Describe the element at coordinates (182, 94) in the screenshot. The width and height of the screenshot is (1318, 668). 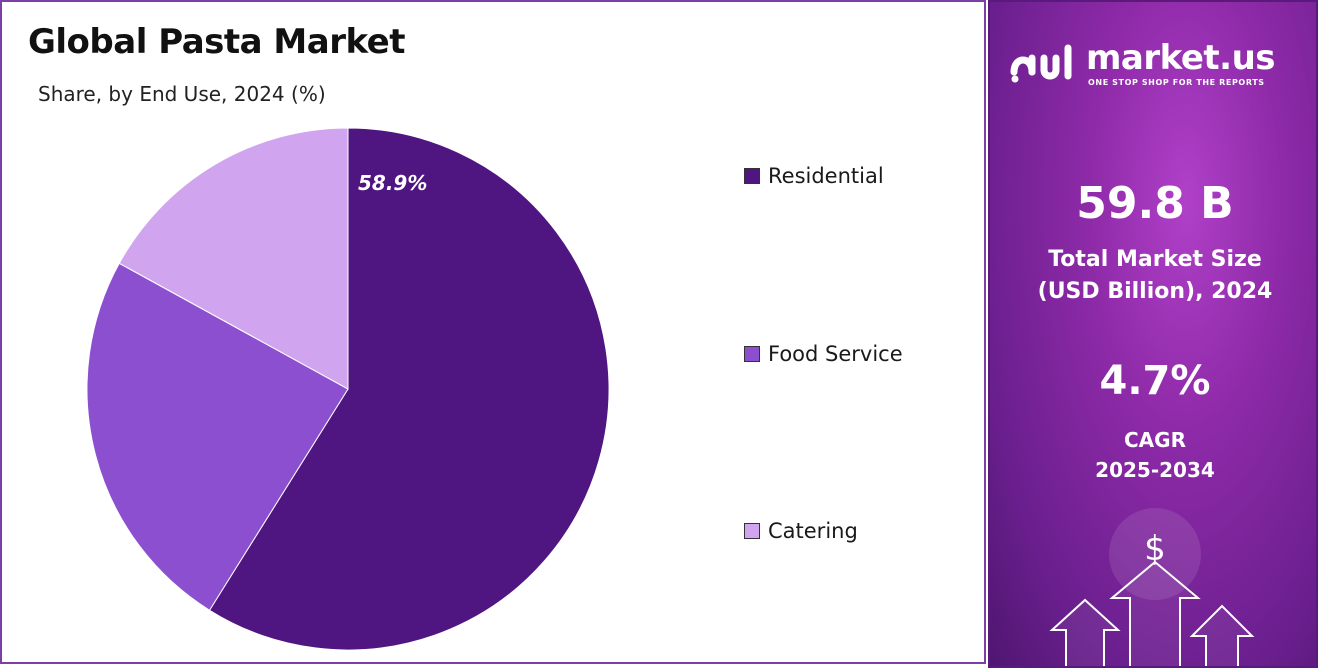
I see `chart-subtitle: Share, by End Use, 2024 (%)` at that location.